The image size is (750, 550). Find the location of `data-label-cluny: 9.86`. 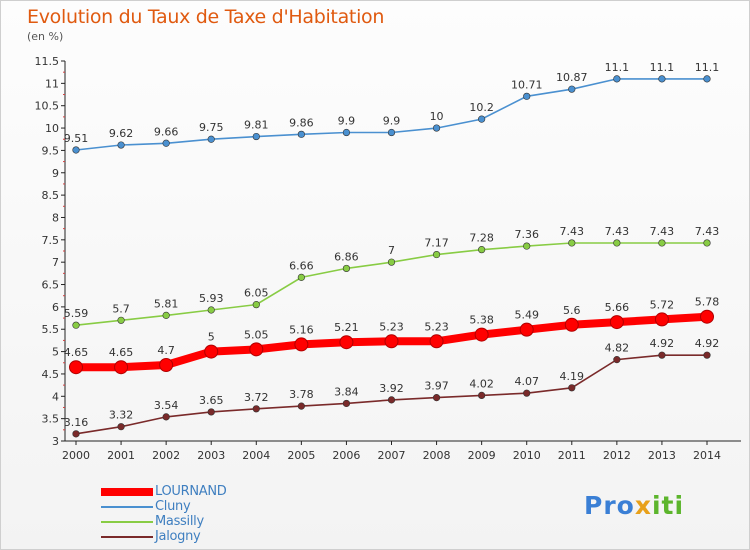

data-label-cluny: 9.86 is located at coordinates (301, 122).